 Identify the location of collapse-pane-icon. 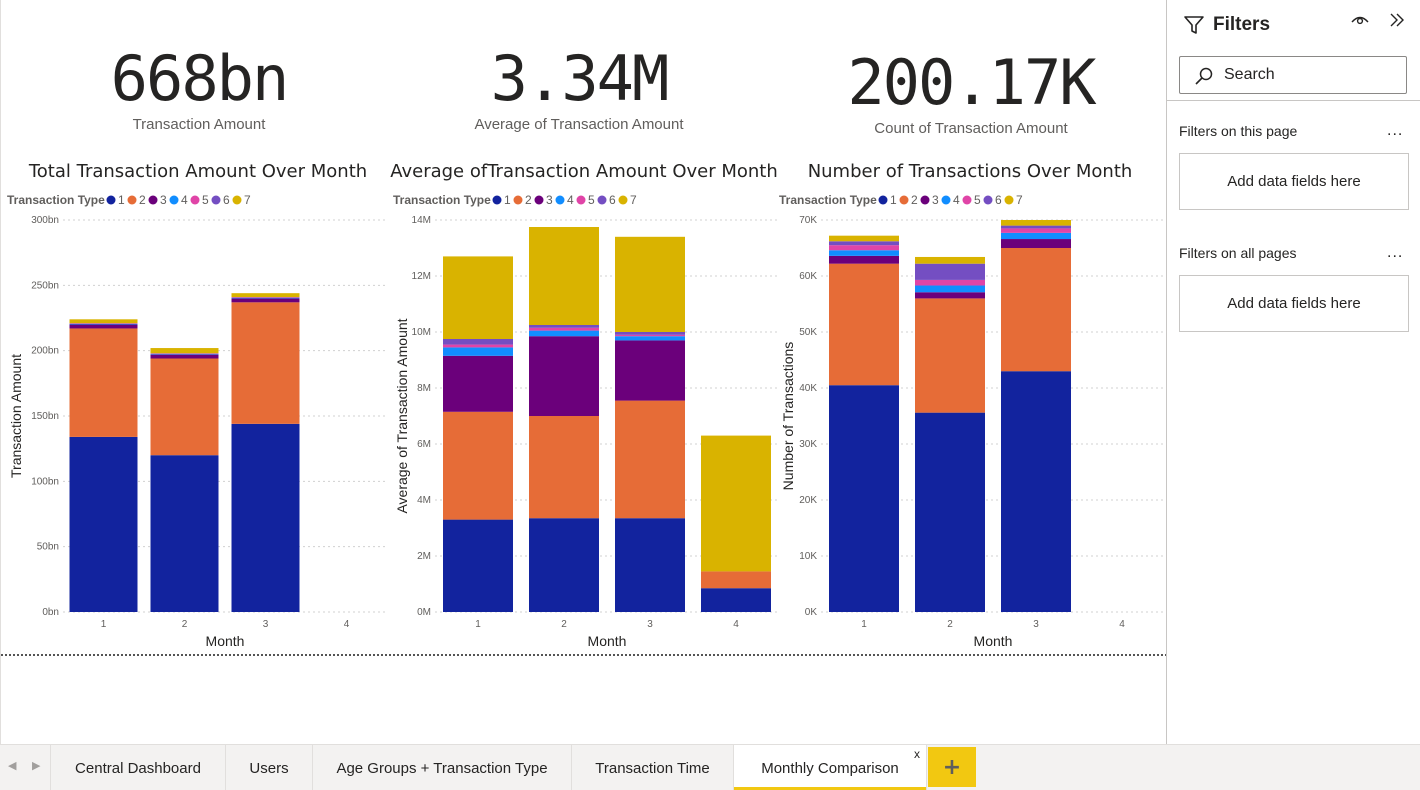
(1397, 20).